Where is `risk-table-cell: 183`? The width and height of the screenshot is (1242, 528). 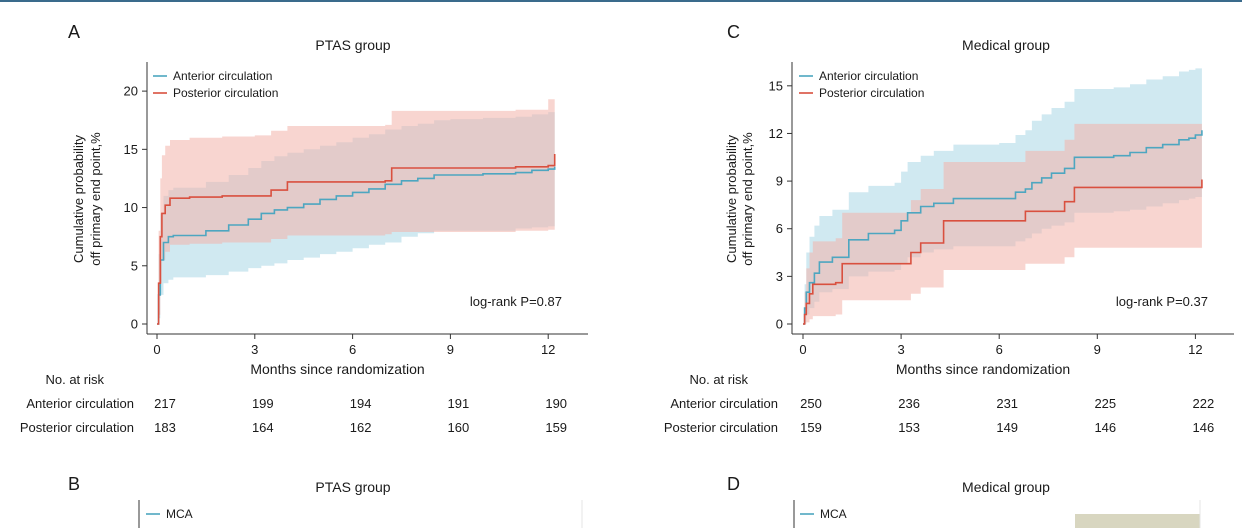 risk-table-cell: 183 is located at coordinates (165, 427).